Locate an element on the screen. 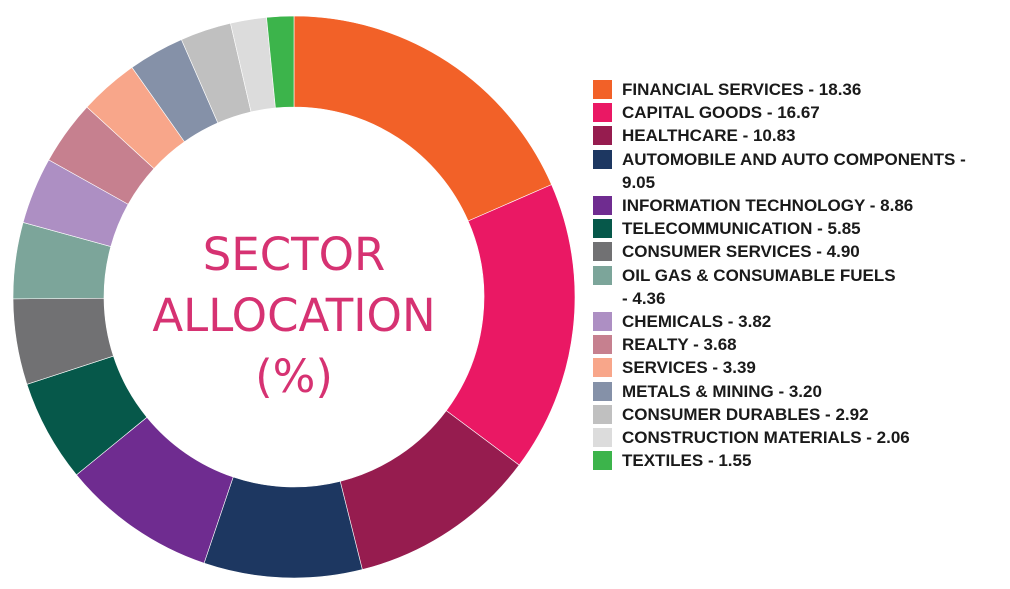  legend-item: INFORMATION TECHNOLOGY - 8.86 is located at coordinates (798, 205).